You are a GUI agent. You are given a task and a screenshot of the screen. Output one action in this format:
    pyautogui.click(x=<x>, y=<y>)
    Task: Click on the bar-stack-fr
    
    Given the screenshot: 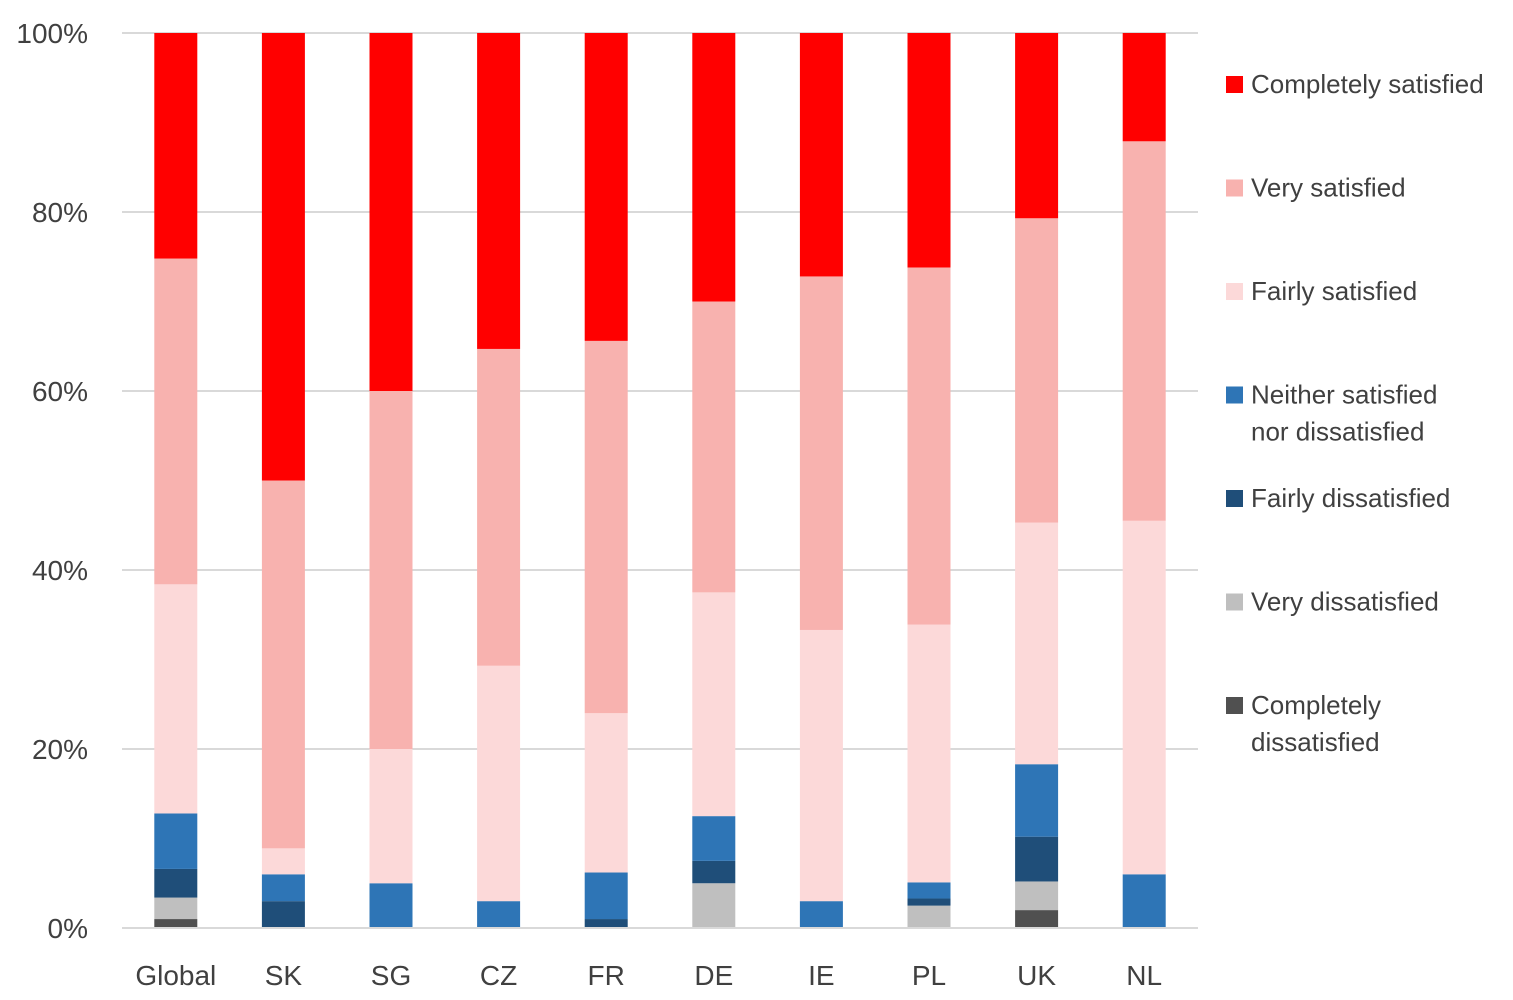 What is the action you would take?
    pyautogui.click(x=606, y=480)
    